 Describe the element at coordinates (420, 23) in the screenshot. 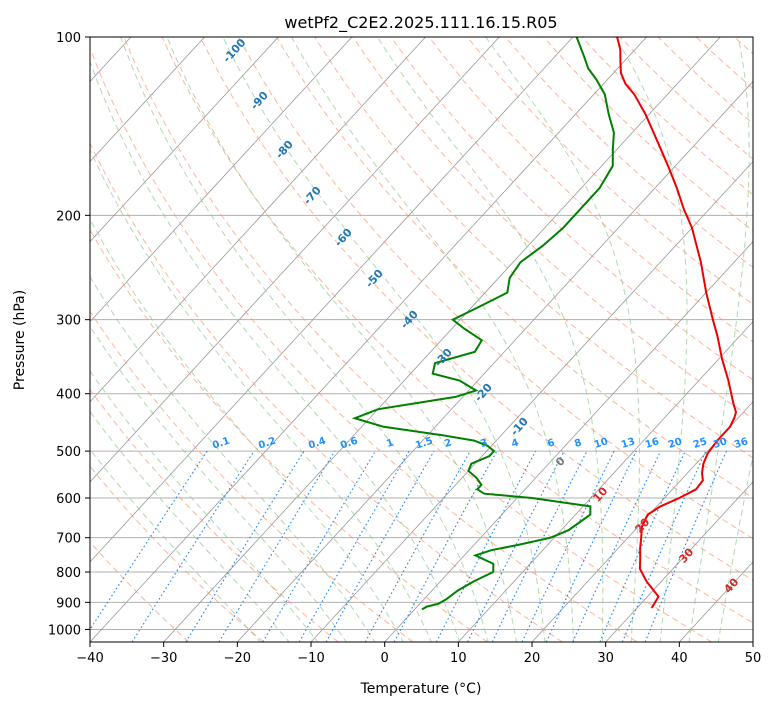

I see `chart-title: wetPf2_C2E2.2025.111.16.15.R05` at that location.